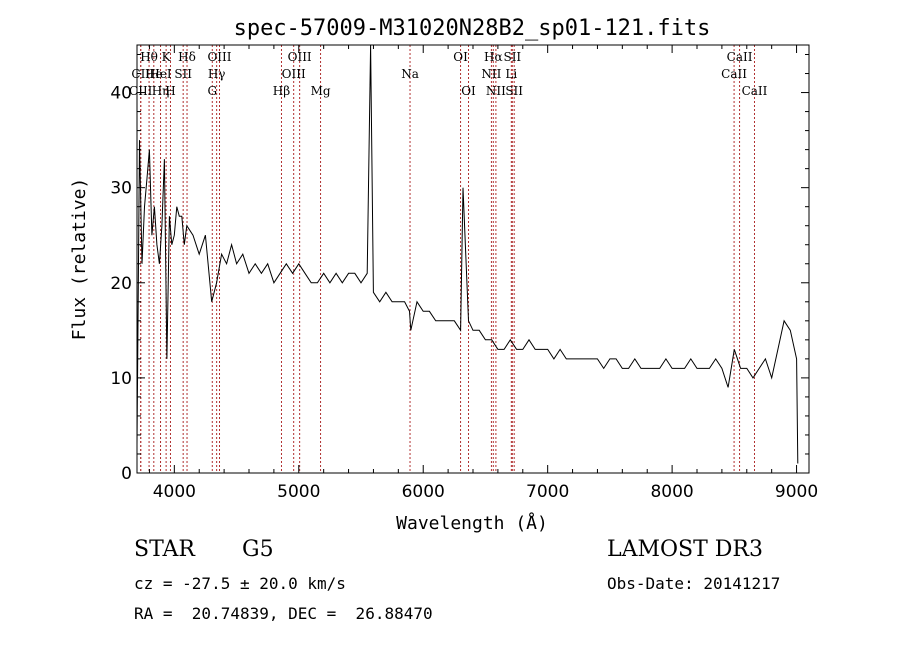 The height and width of the screenshot is (649, 900). Describe the element at coordinates (149, 57) in the screenshot. I see `line-label: Hθ` at that location.